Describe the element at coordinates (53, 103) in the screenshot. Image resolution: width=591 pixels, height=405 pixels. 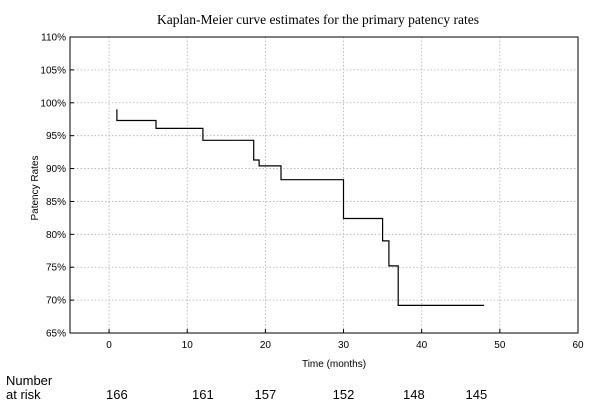
I see `y-tick-label: 100%` at that location.